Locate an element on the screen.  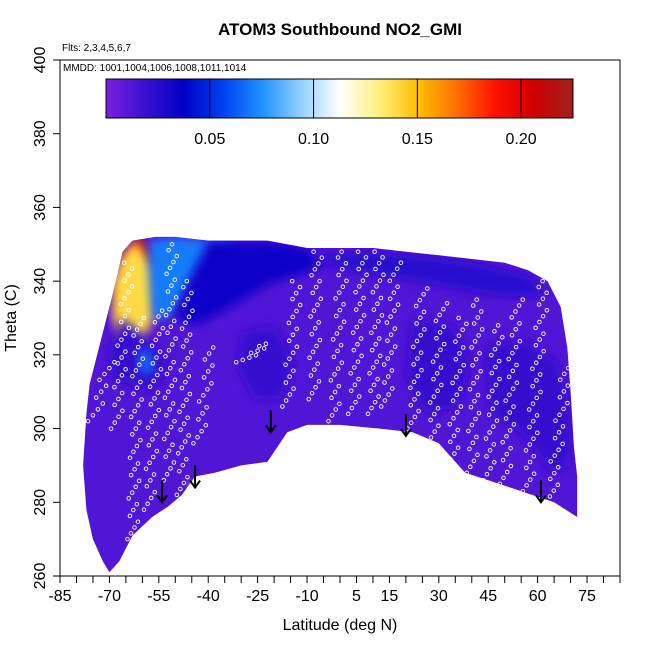
arrow-marker is located at coordinates (271, 422).